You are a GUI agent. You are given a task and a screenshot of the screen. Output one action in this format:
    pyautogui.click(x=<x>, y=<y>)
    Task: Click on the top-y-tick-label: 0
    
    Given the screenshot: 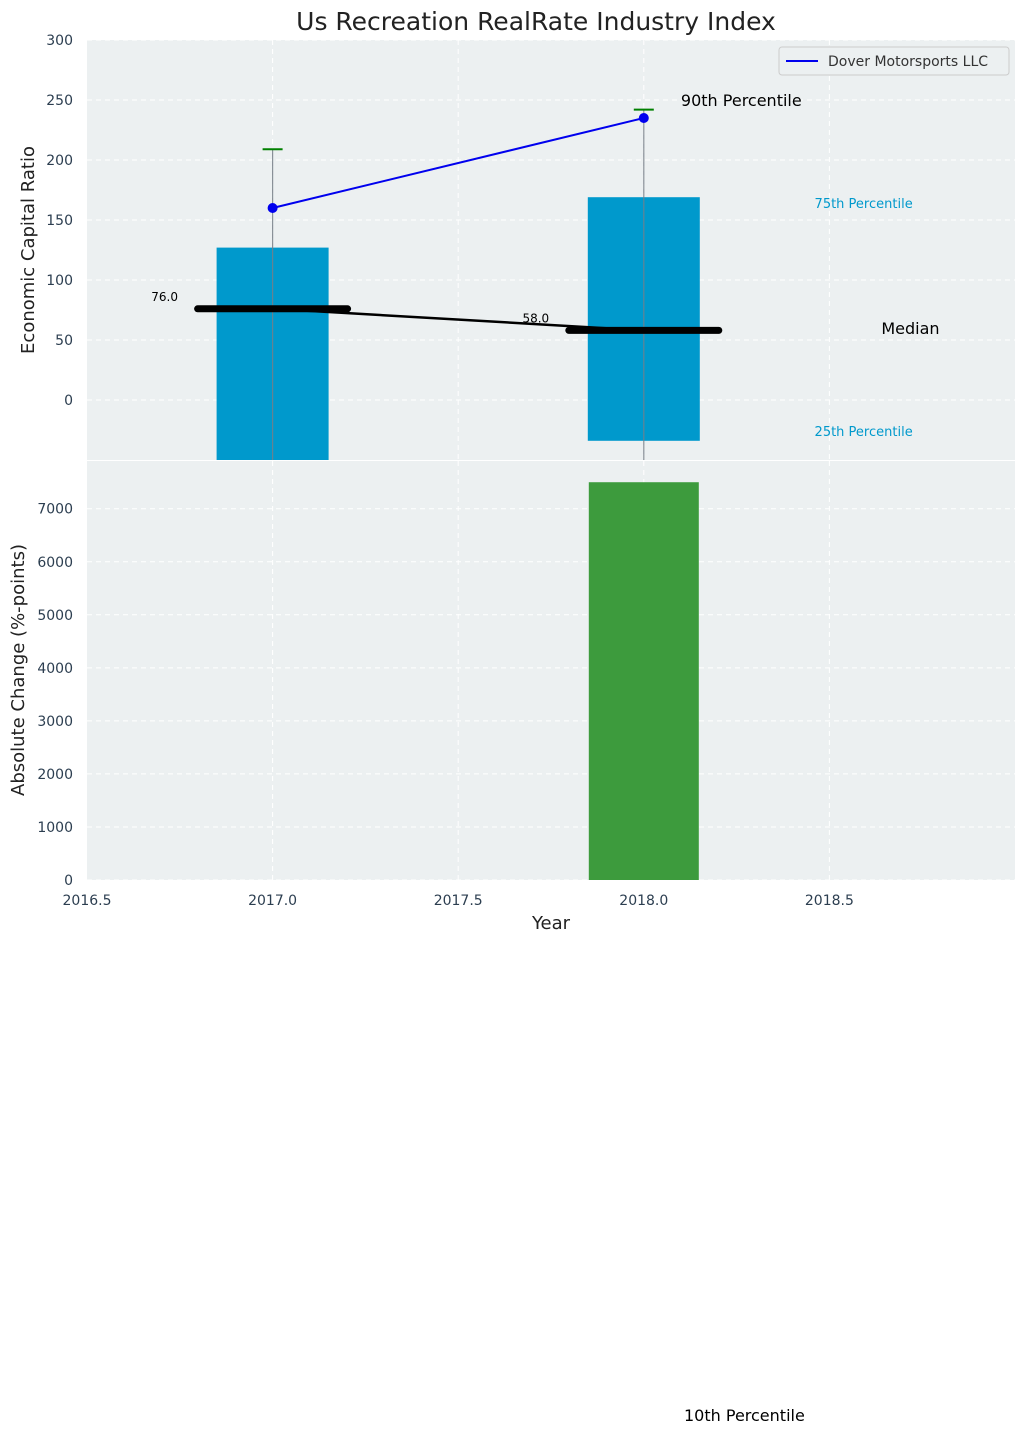 What is the action you would take?
    pyautogui.click(x=68, y=401)
    